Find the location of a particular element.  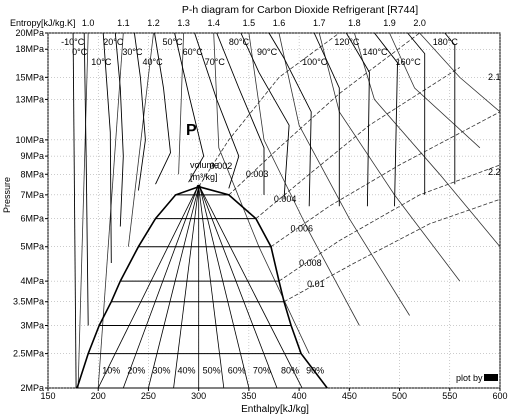

isentrope-1.9 is located at coordinates (435, 90).